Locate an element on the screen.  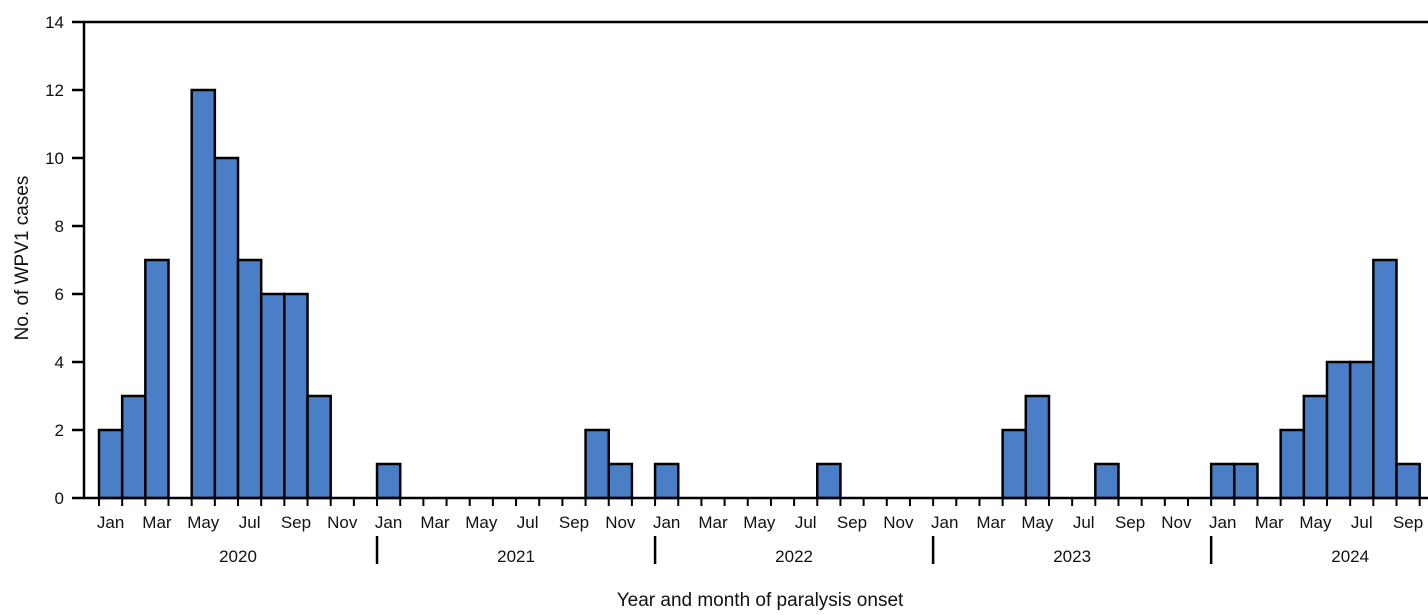
x-year-label: 2020 is located at coordinates (238, 556).